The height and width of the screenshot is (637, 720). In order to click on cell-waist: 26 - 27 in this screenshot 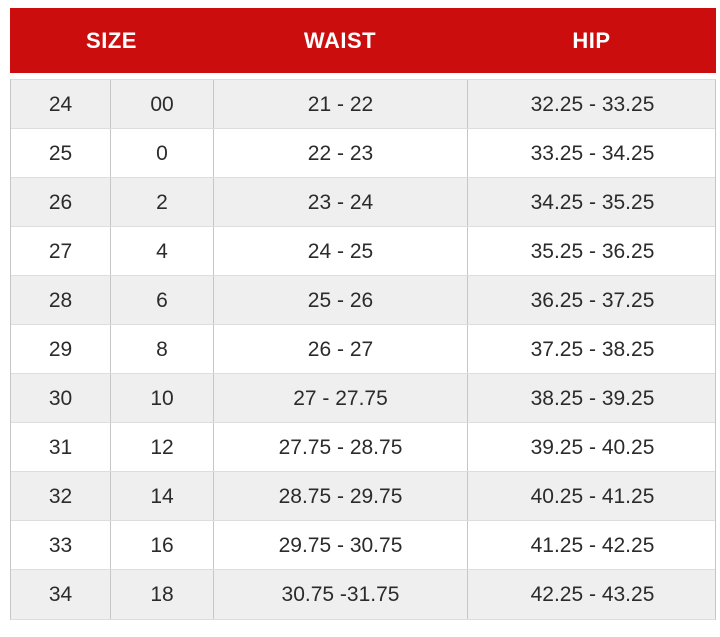, I will do `click(341, 349)`.